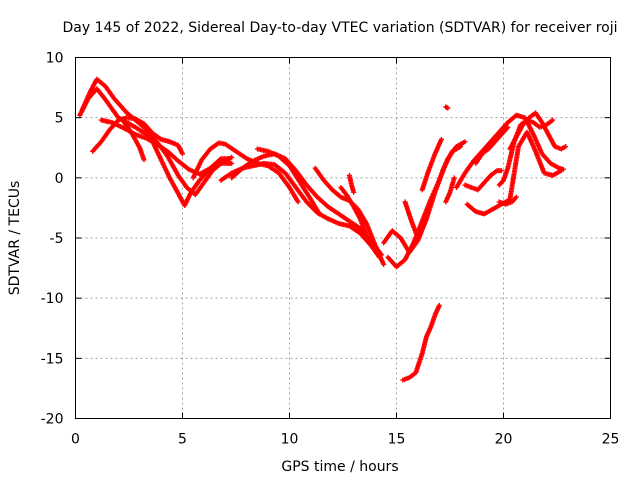  I want to click on y-tick-label: 0, so click(59, 179).